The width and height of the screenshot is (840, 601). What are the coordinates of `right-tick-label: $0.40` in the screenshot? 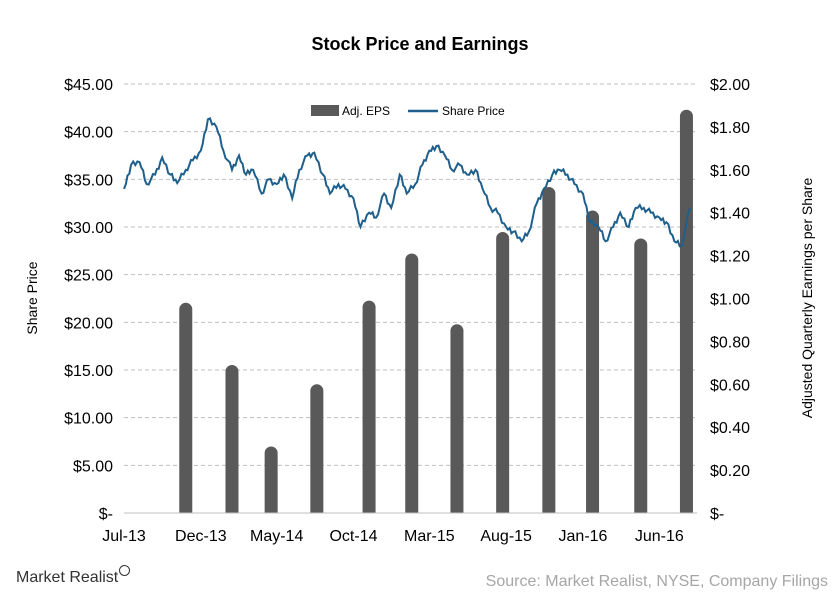 It's located at (730, 428).